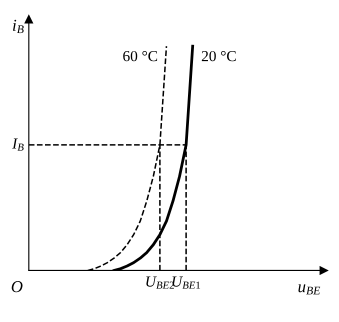  I want to click on x-tick-label: U$_{BE2}$, so click(160, 282).